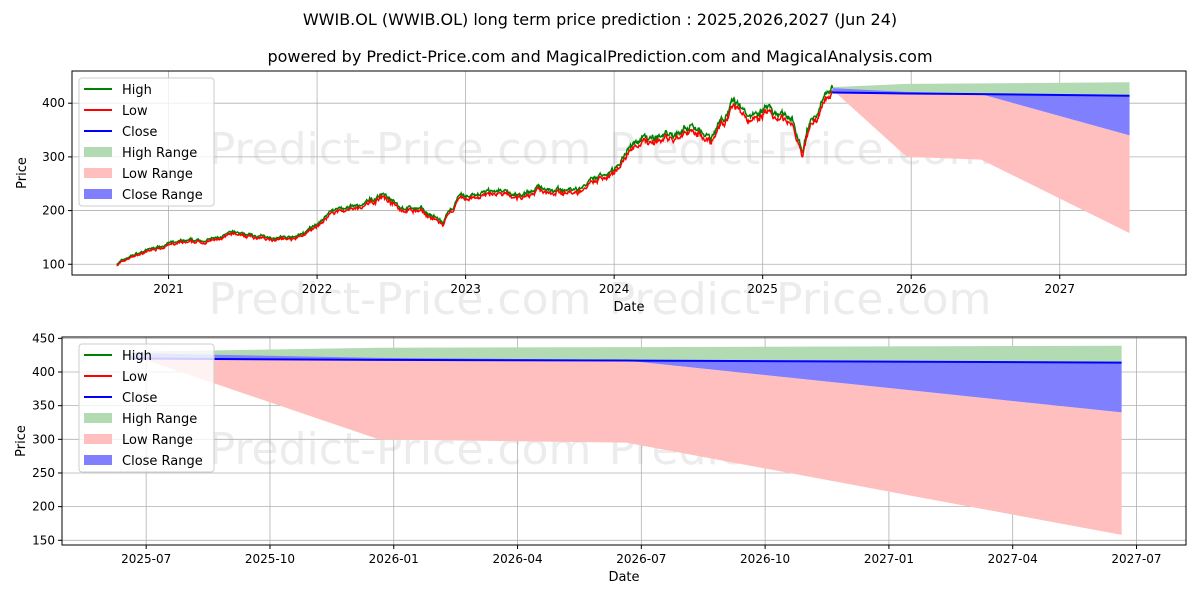  I want to click on x-tick-label: 2027-04, so click(1013, 559).